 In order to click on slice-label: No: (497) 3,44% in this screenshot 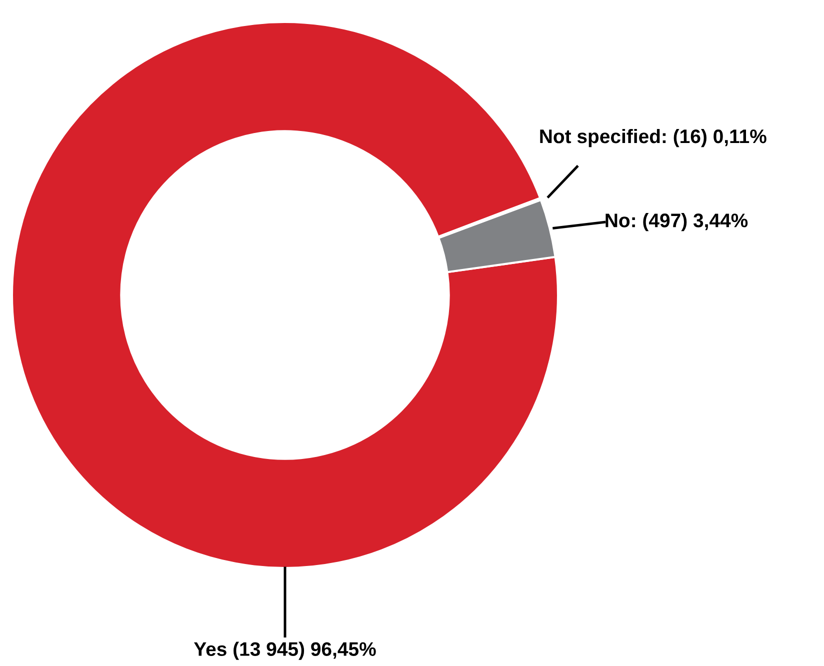, I will do `click(677, 222)`.